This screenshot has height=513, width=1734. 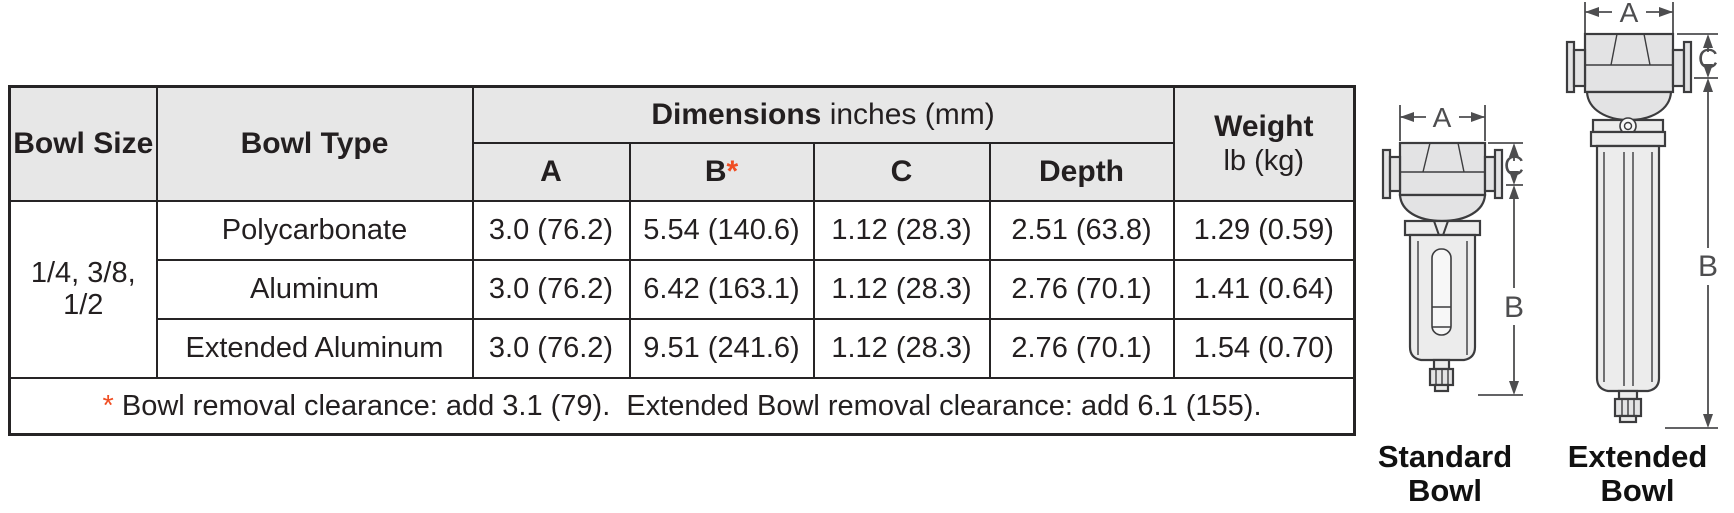 What do you see at coordinates (1637, 474) in the screenshot?
I see `extended-bowl-label: Extended Bowl` at bounding box center [1637, 474].